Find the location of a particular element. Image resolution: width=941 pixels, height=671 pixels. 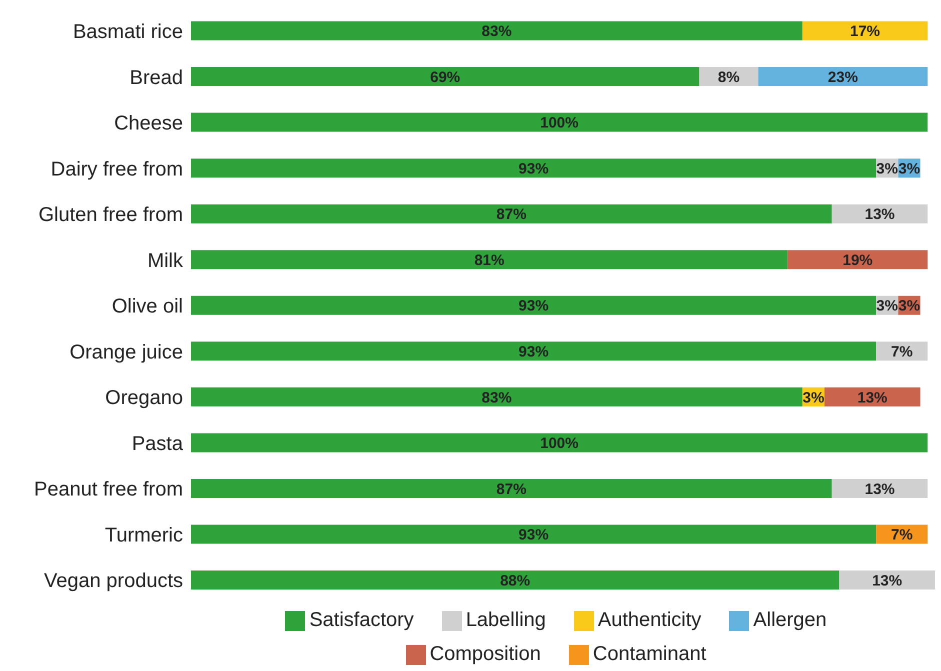

y-tick-label: Turmeric is located at coordinates (143, 535).